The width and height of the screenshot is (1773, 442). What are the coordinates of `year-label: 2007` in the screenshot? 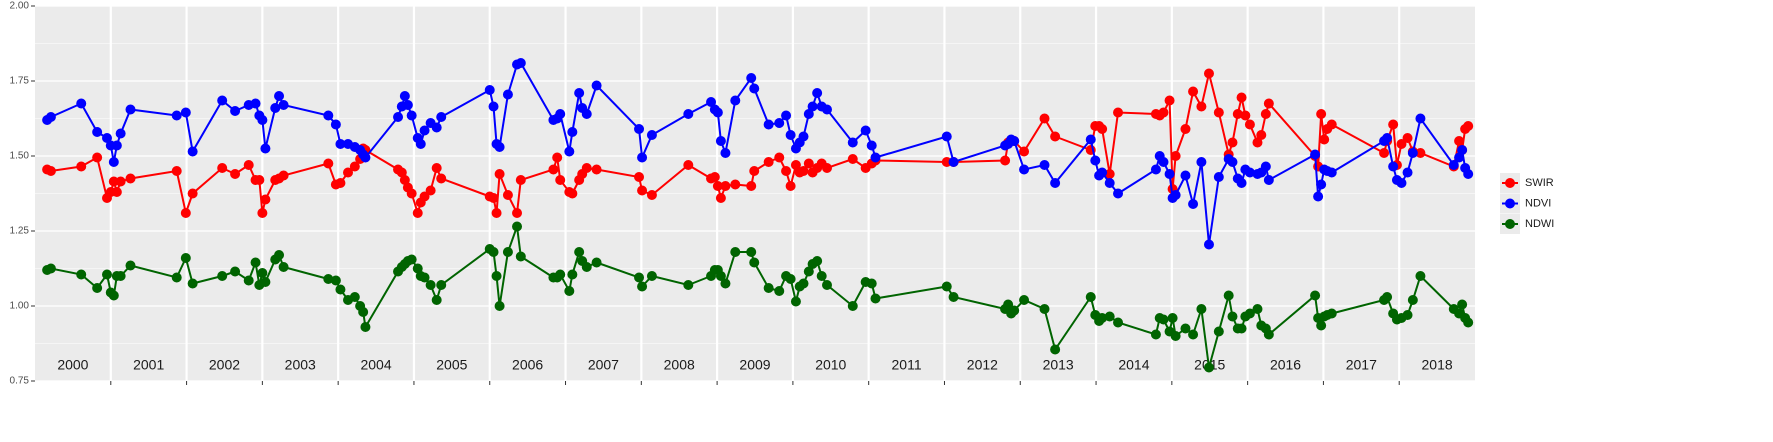 It's located at (603, 365).